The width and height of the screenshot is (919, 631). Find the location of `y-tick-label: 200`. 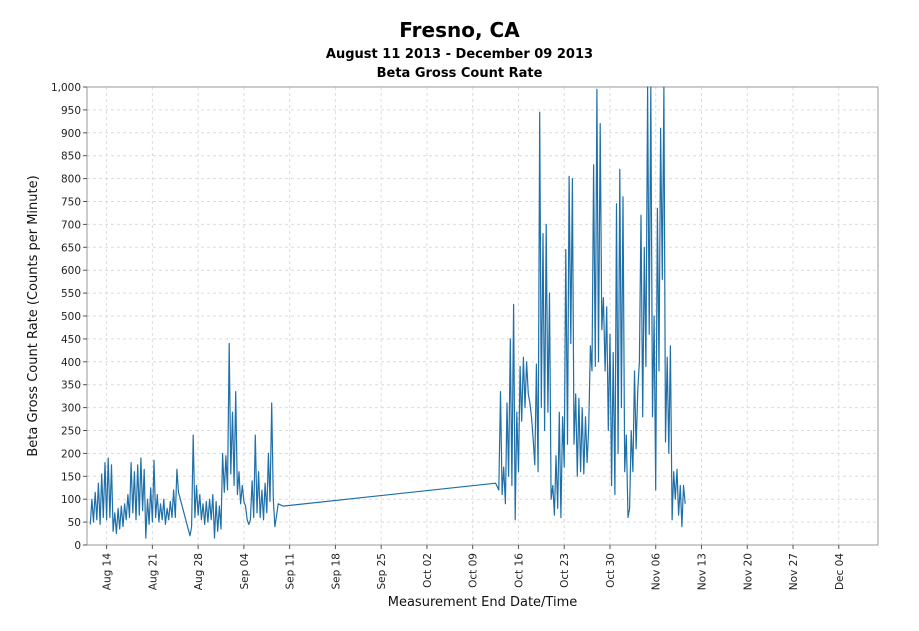

y-tick-label: 200 is located at coordinates (71, 454).